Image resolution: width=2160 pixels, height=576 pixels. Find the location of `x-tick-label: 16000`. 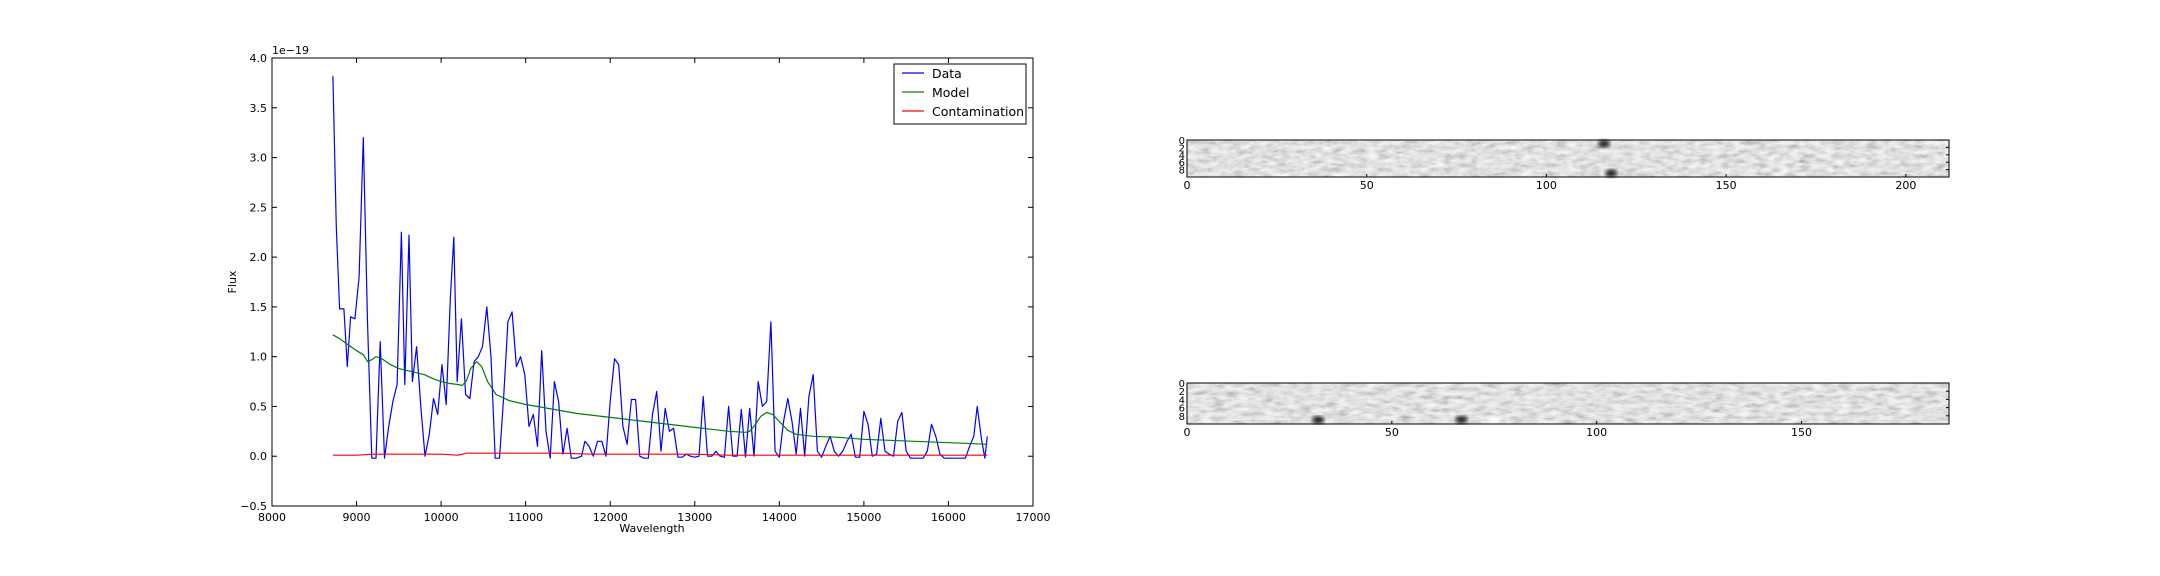

x-tick-label: 16000 is located at coordinates (948, 517).